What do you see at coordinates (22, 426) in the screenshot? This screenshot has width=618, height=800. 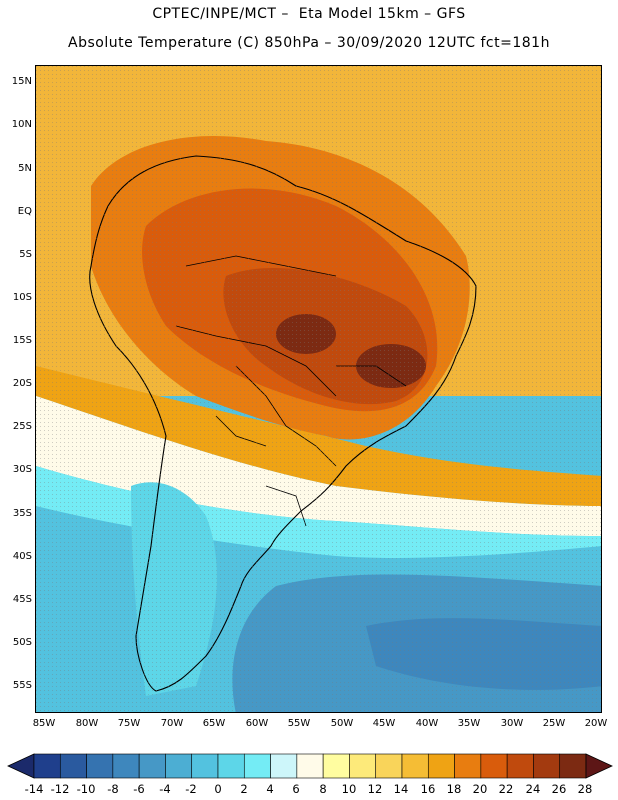 I see `lat-label: 25S` at bounding box center [22, 426].